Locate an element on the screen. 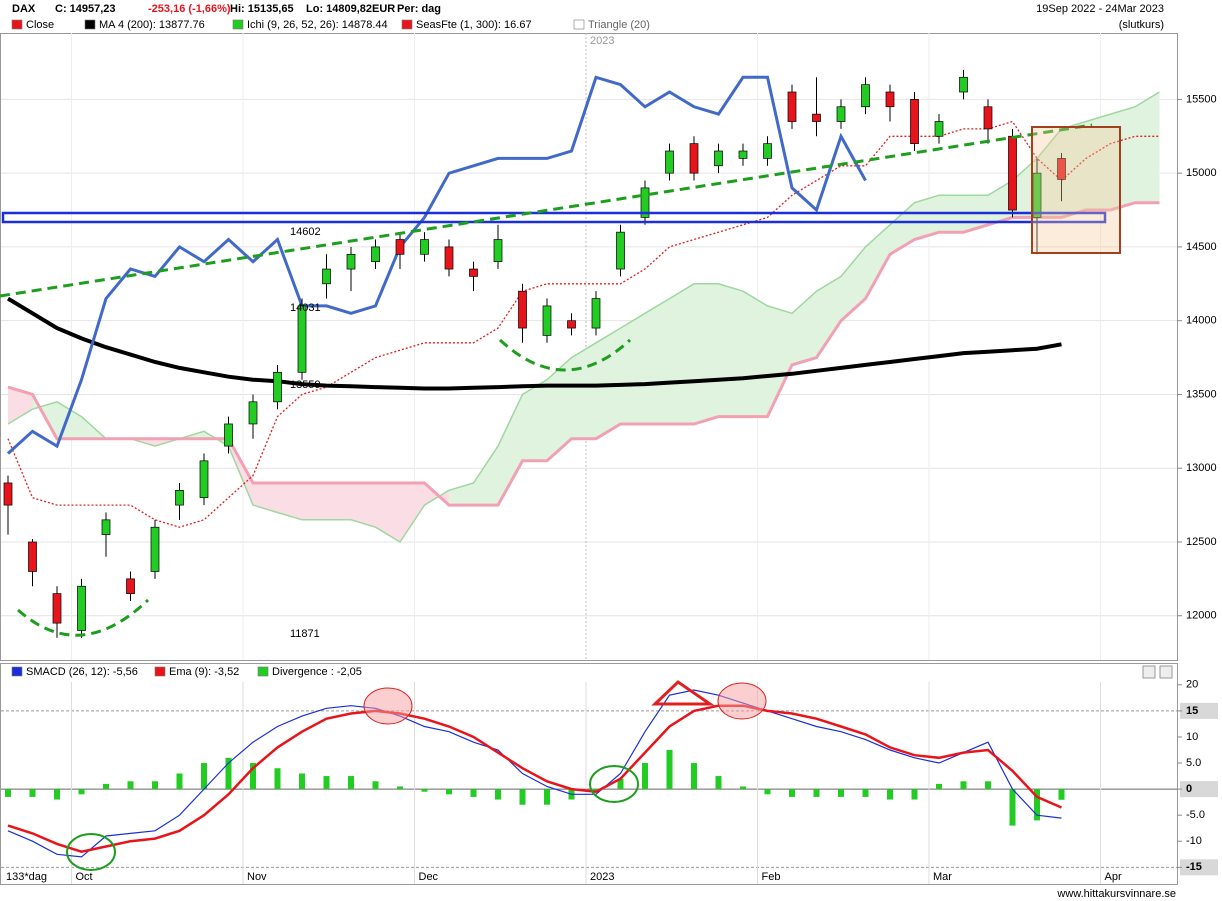 This screenshot has width=1222, height=901. price-annotation: 14602 is located at coordinates (305, 232).